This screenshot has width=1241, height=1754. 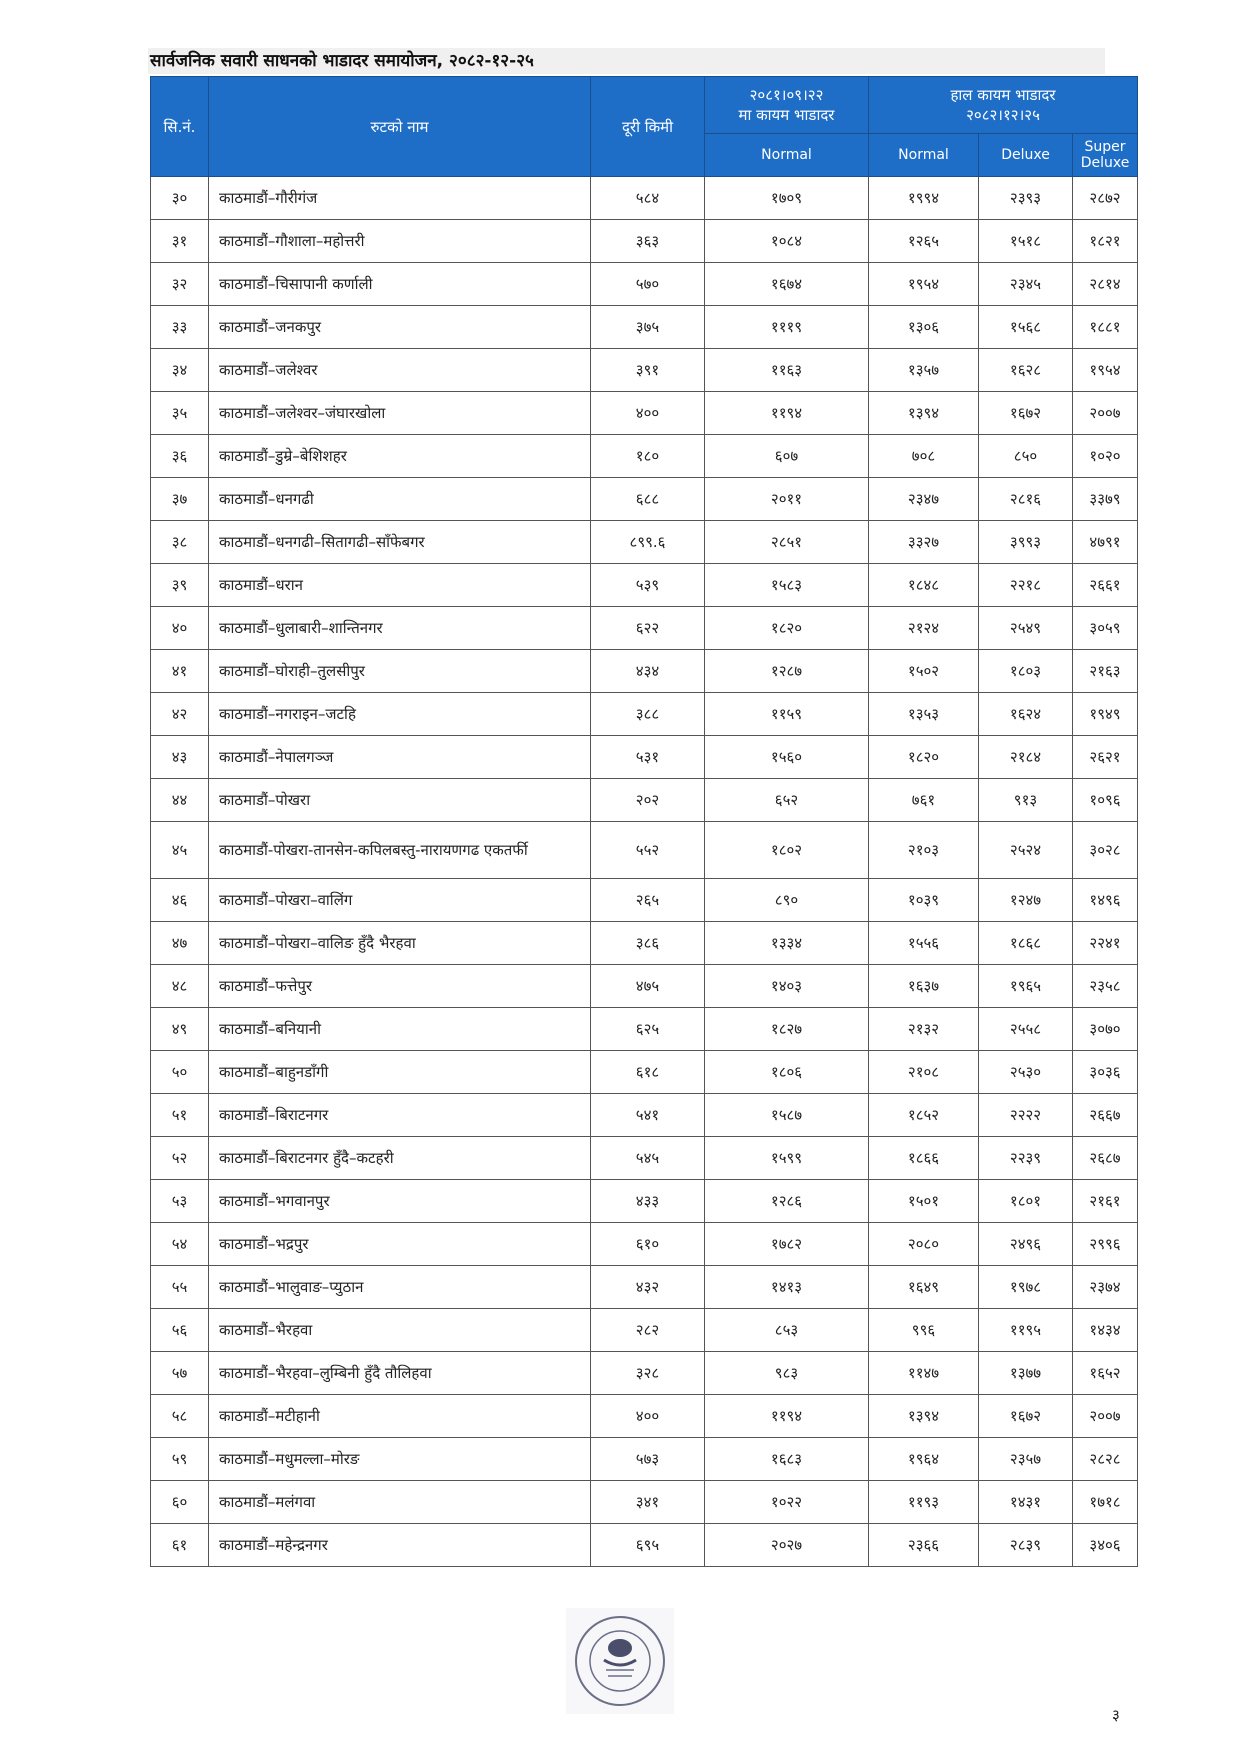 I want to click on super-deluxe-cell: २१६१, so click(x=1105, y=1201).